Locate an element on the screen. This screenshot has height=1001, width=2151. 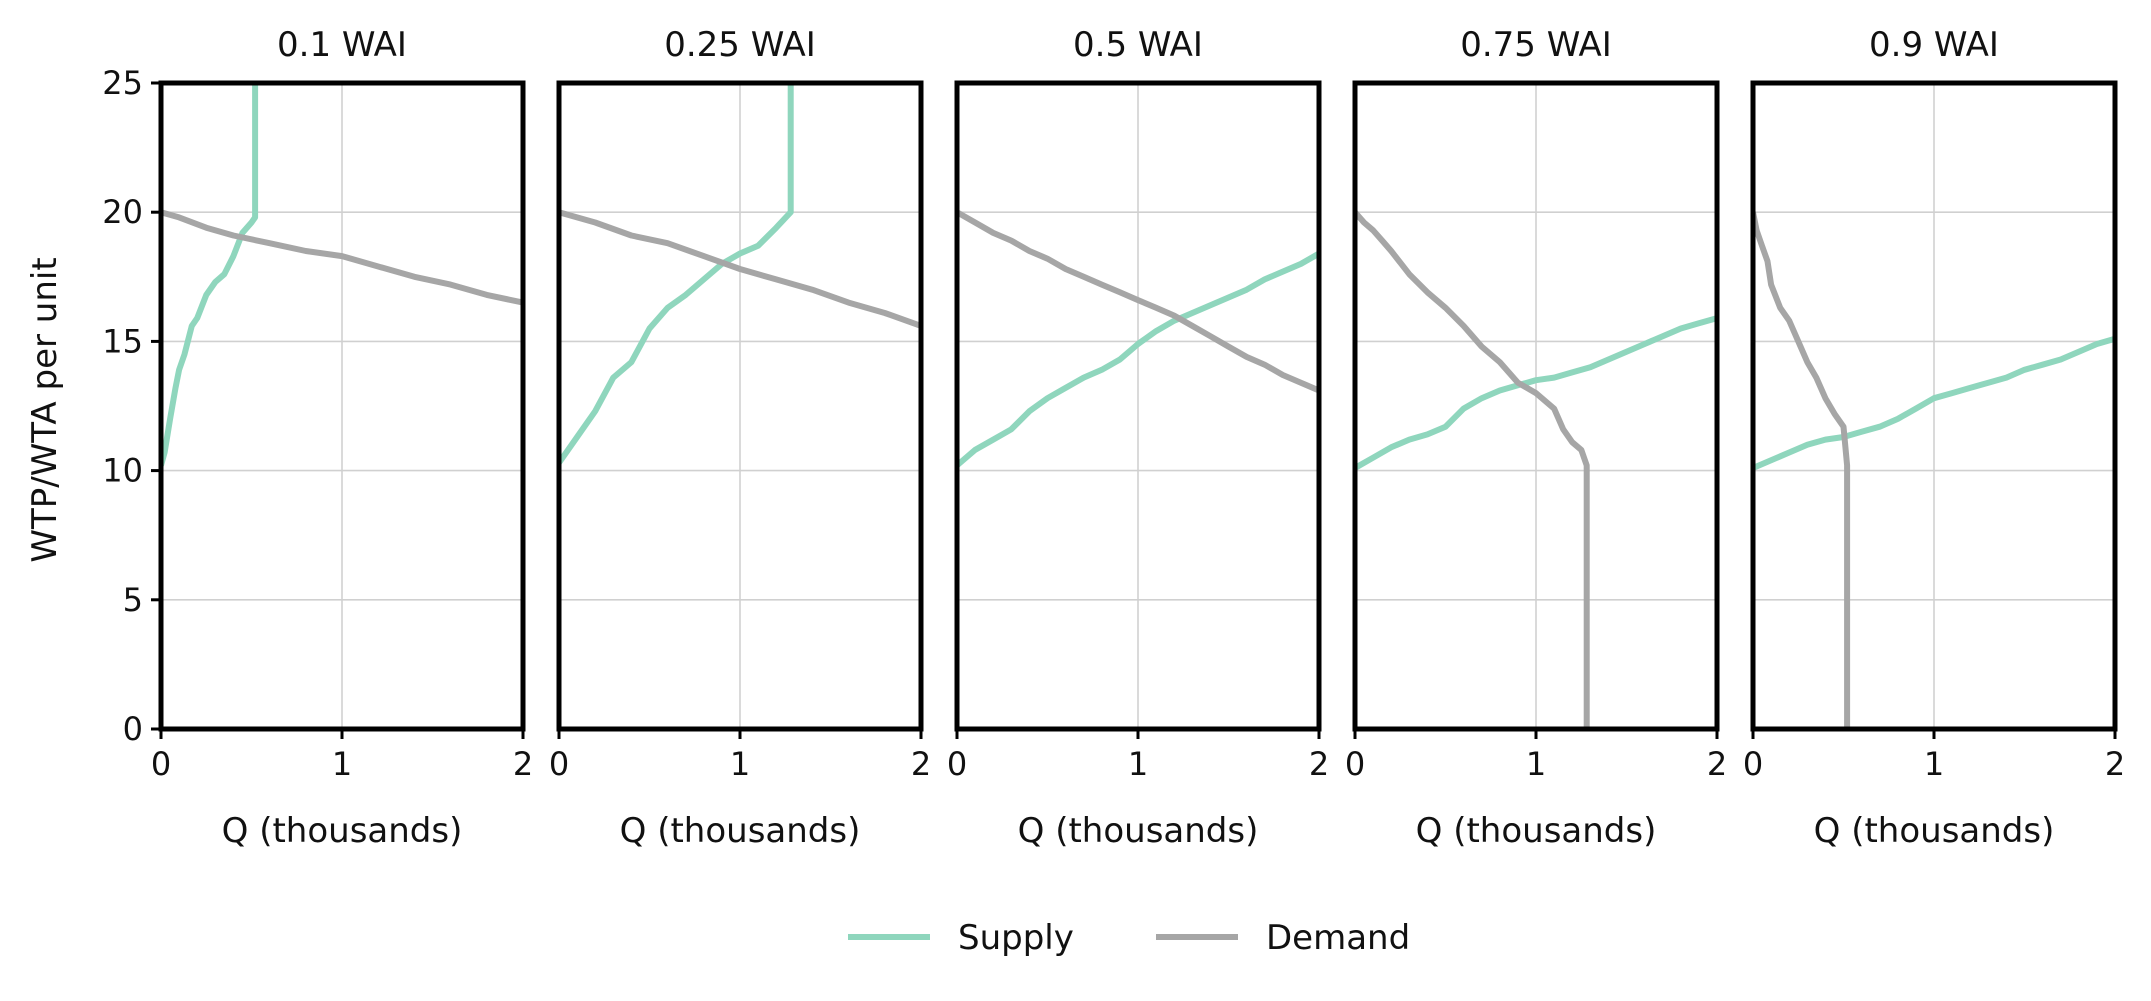
panel-4: 0 1 2 0.75 WAI Q (thousands) is located at coordinates (1536, 438).